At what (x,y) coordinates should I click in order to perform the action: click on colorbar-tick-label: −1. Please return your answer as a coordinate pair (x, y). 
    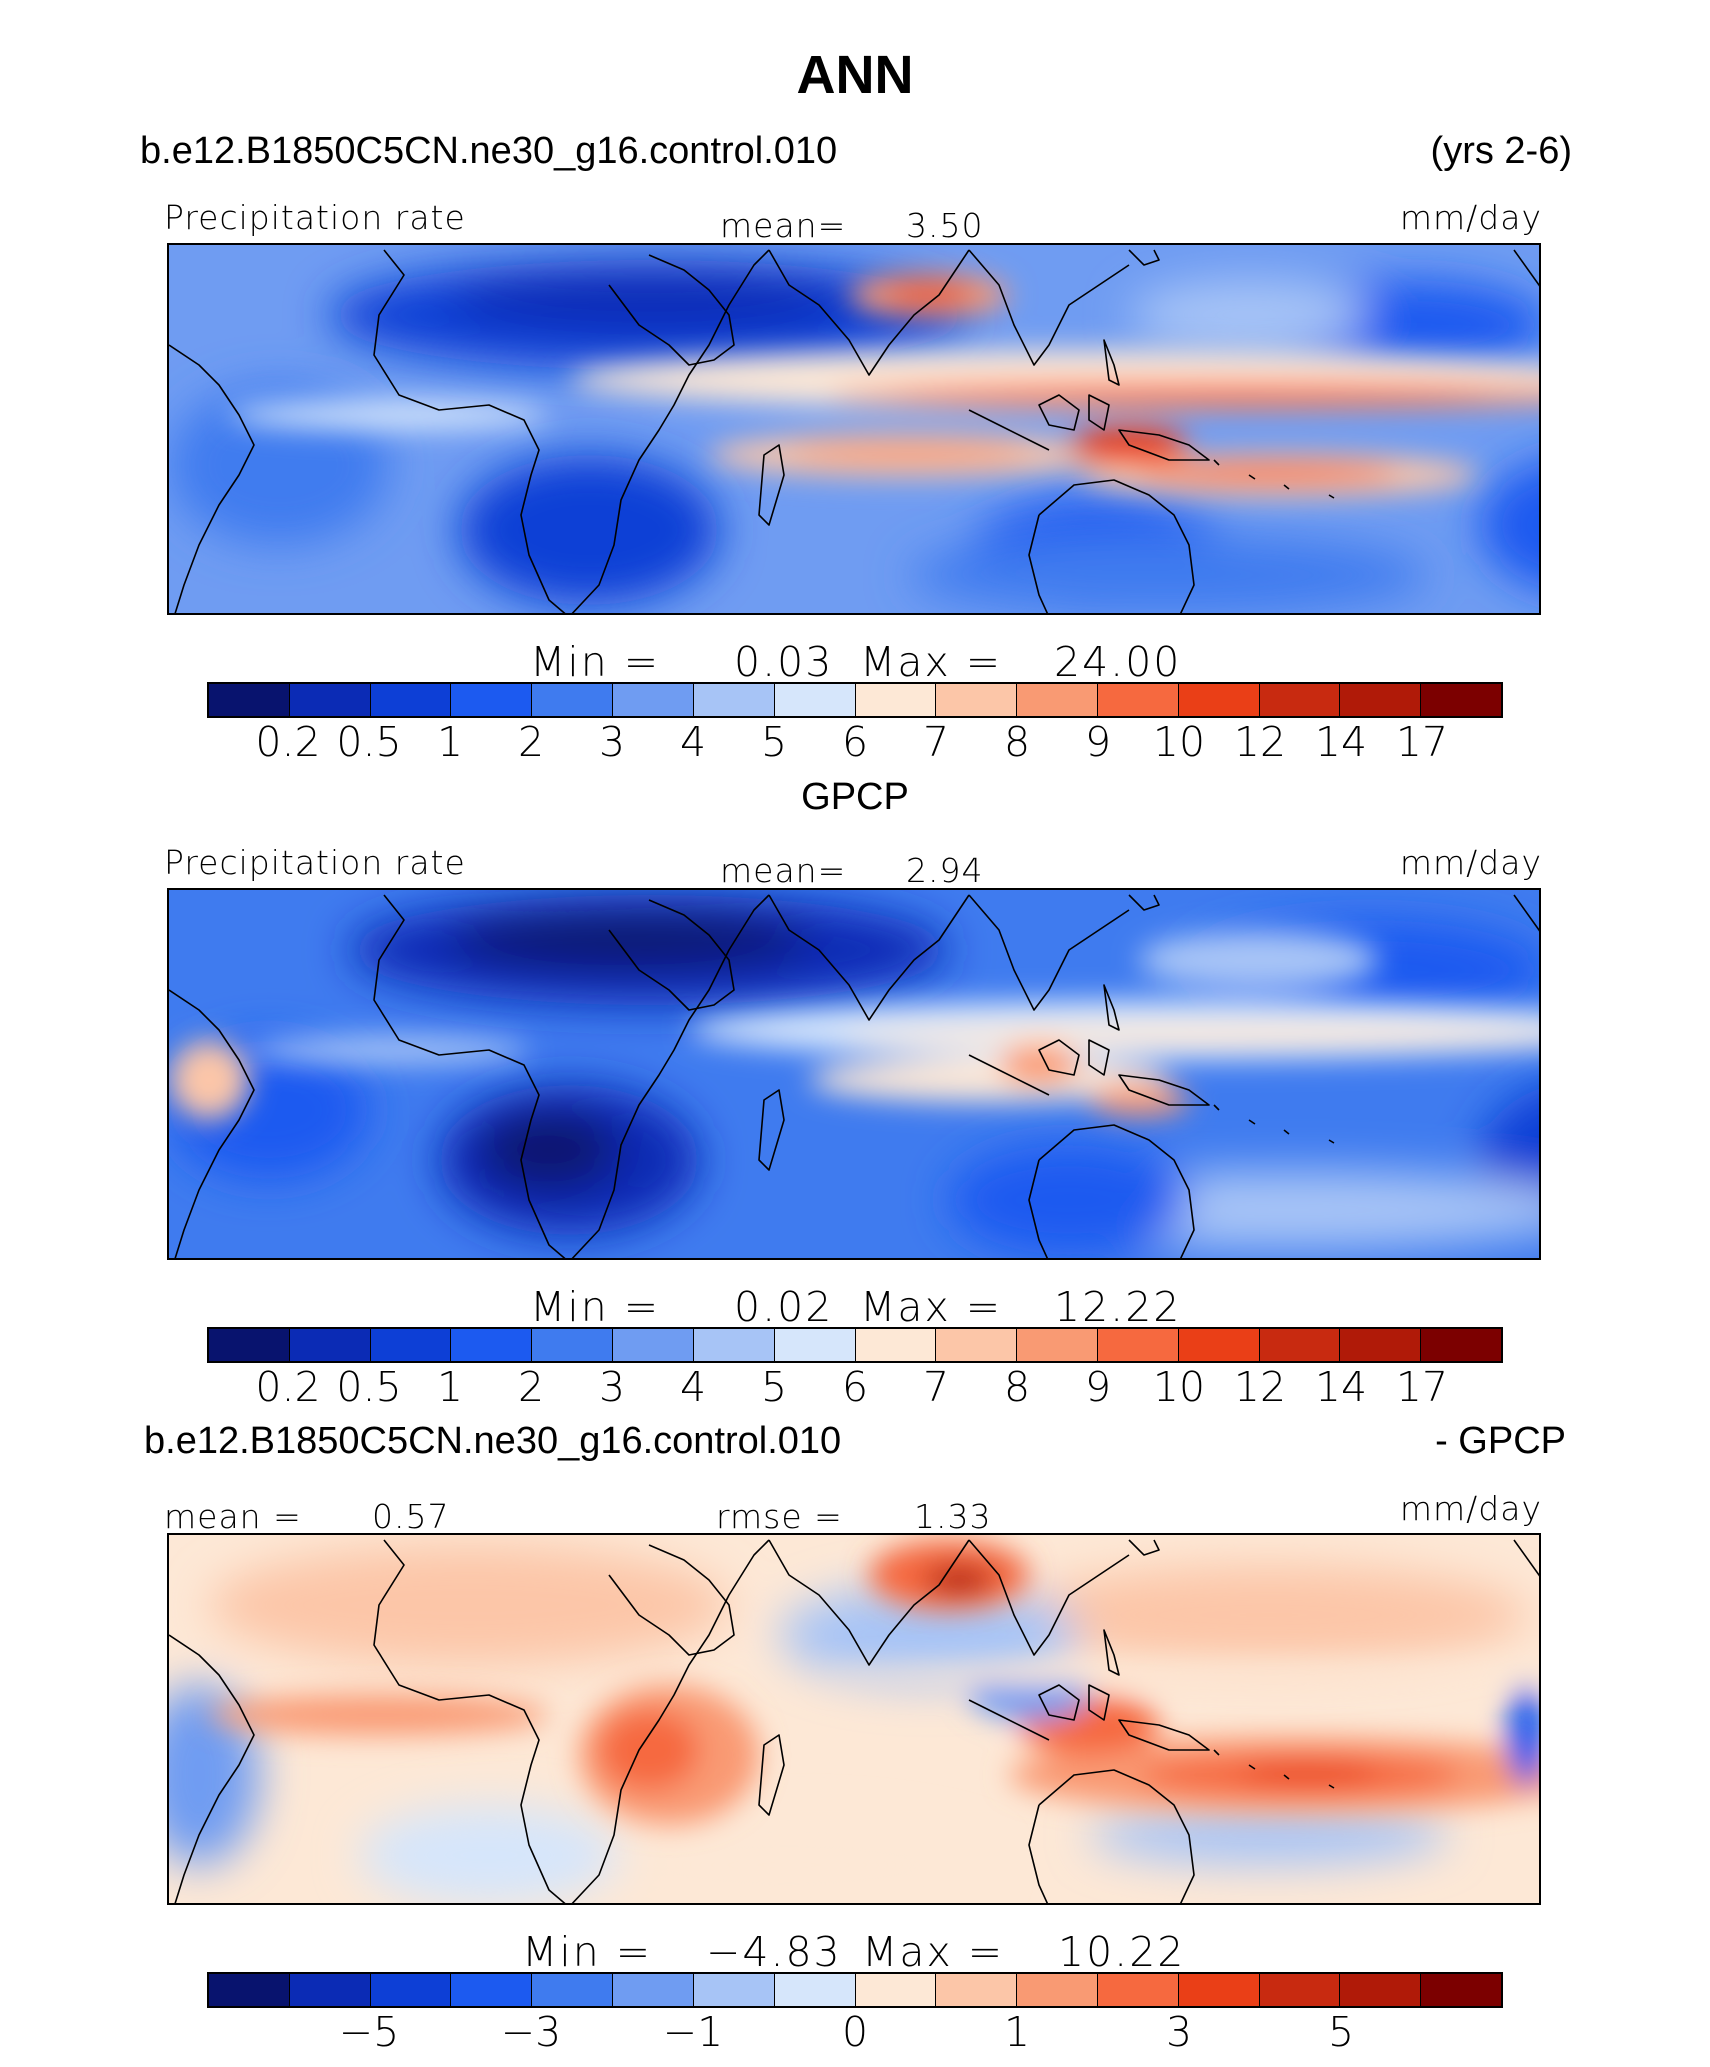
    Looking at the image, I should click on (693, 2032).